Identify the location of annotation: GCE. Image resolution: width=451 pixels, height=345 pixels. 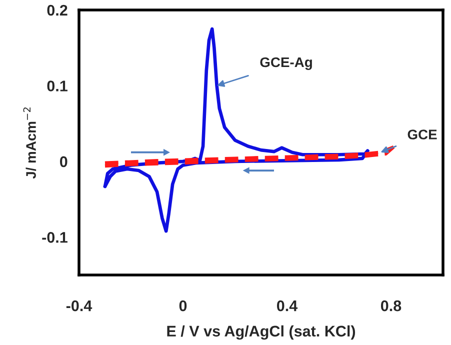
(422, 135).